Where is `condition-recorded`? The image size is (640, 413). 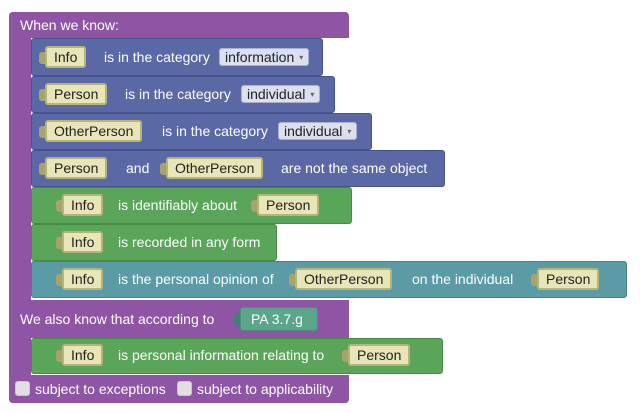 condition-recorded is located at coordinates (154, 242).